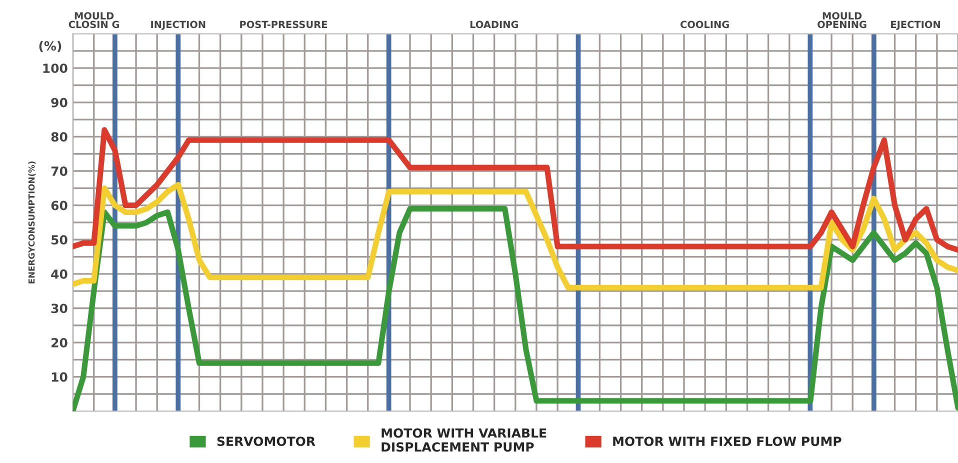  I want to click on text: LOADING, so click(494, 24).